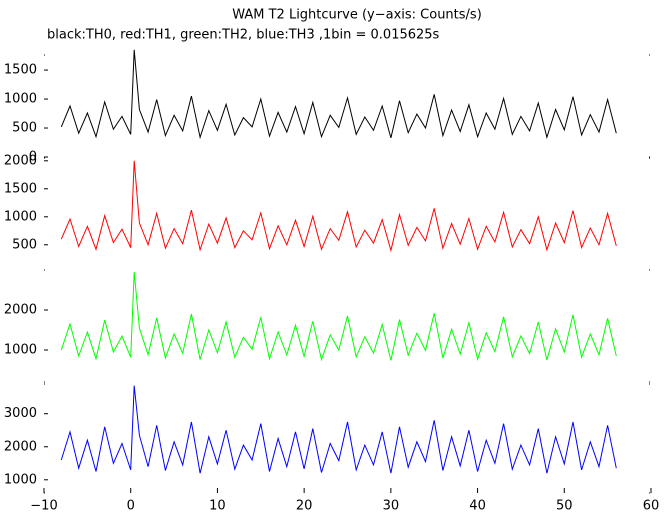 The image size is (672, 515). What do you see at coordinates (651, 506) in the screenshot?
I see `x-tick-label: 60` at bounding box center [651, 506].